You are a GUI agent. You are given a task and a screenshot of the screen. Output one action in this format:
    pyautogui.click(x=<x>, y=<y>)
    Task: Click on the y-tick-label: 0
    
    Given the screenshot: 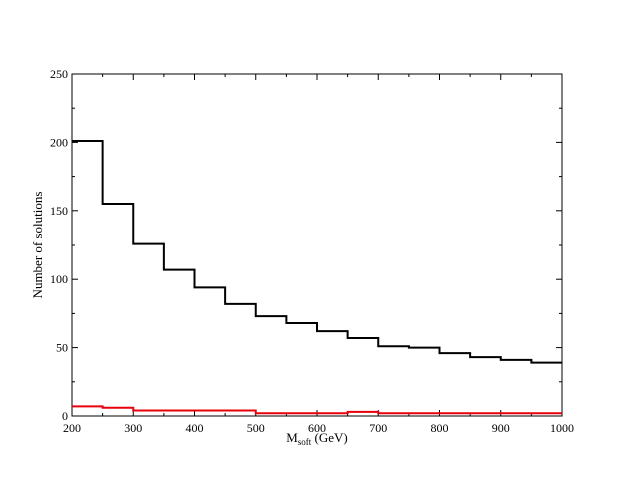 What is the action you would take?
    pyautogui.click(x=65, y=416)
    